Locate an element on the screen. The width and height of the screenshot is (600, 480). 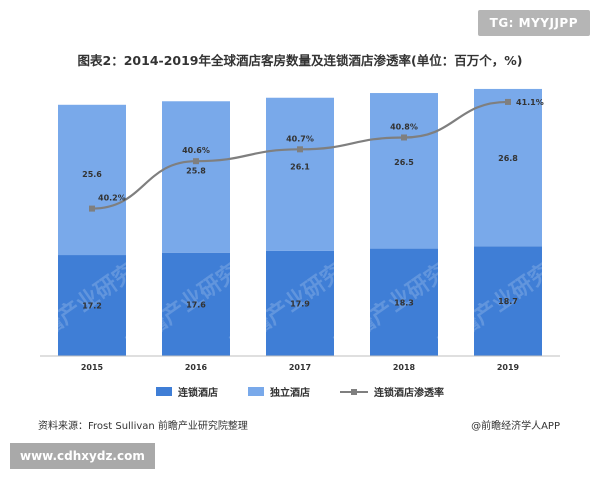
penetration-point-2017 is located at coordinates (300, 149).